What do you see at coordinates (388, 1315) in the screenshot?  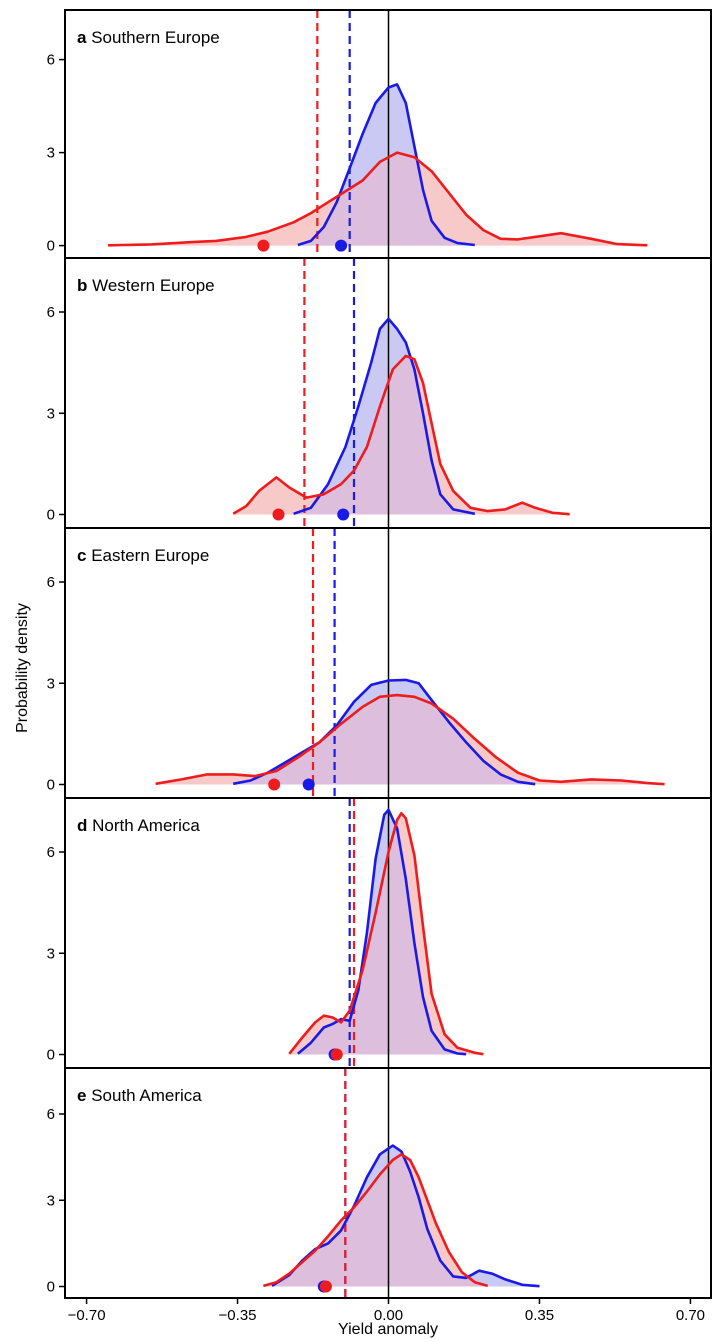 I see `x-tick-label: 0.00` at bounding box center [388, 1315].